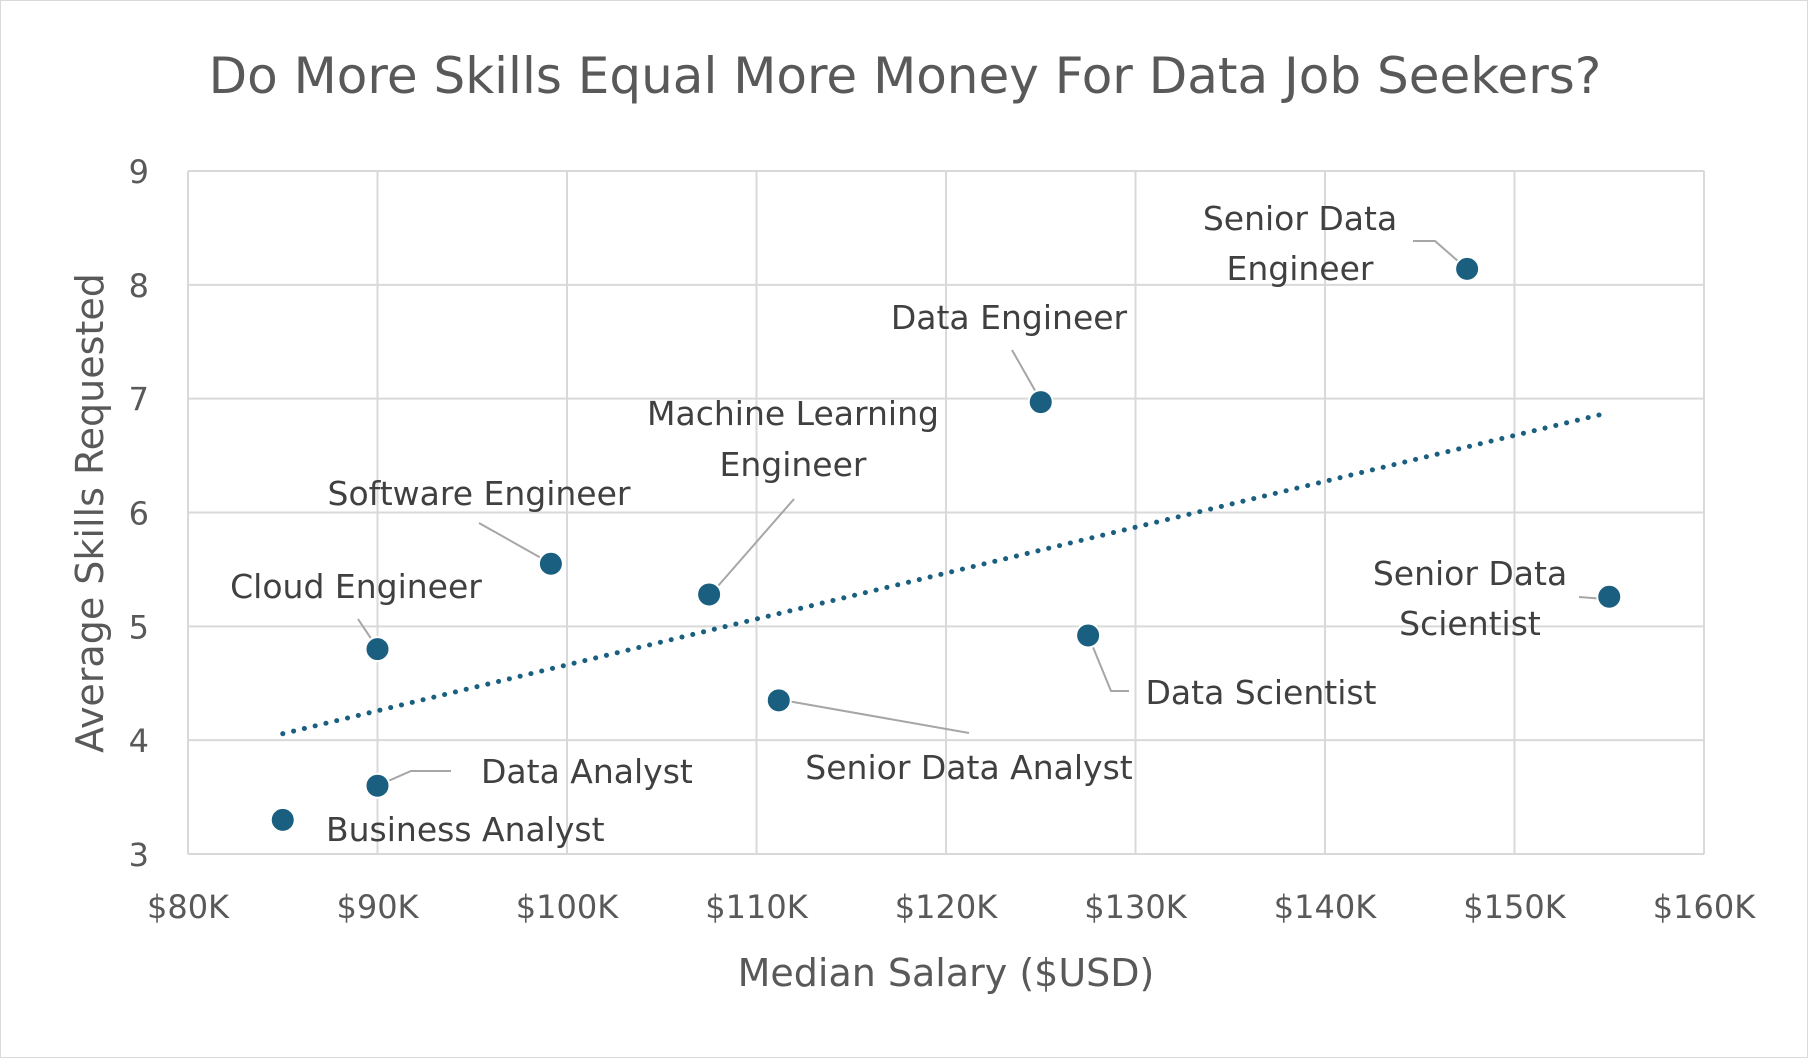 This screenshot has height=1059, width=1808. Describe the element at coordinates (139, 514) in the screenshot. I see `y-tick-label: 6` at that location.